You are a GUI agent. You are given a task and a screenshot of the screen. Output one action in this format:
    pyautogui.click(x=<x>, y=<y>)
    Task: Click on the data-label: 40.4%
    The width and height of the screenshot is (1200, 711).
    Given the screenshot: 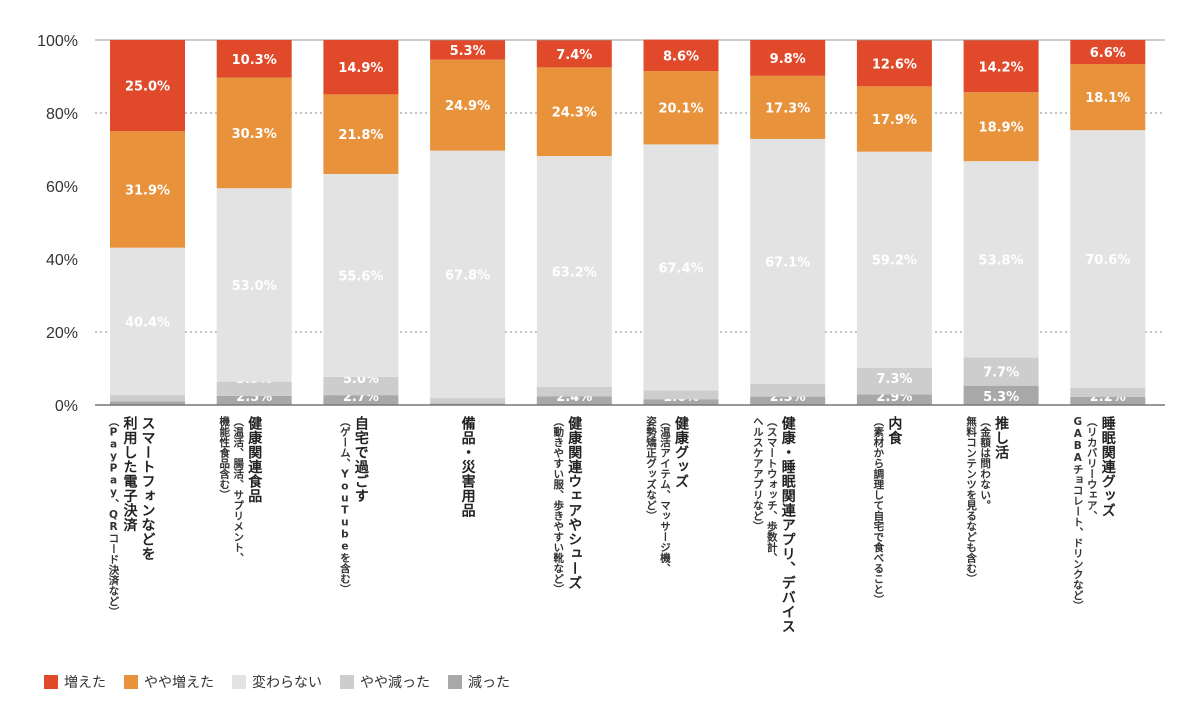 What is the action you would take?
    pyautogui.click(x=147, y=322)
    